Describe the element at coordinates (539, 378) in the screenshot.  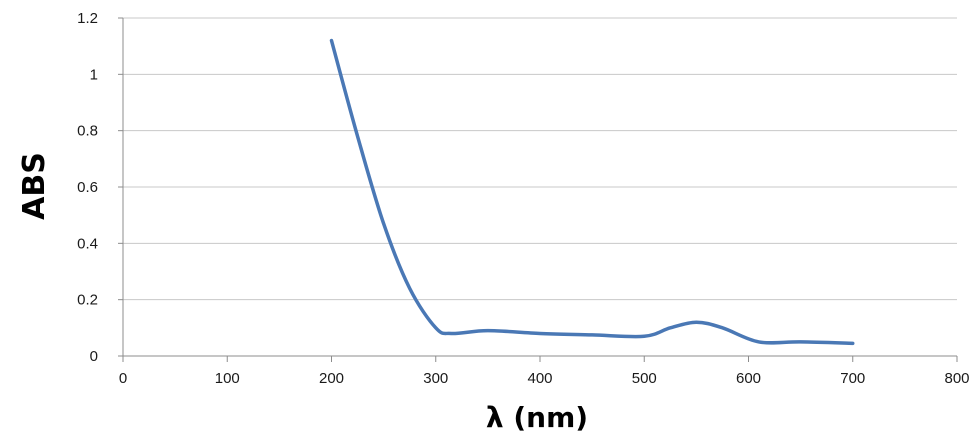
I see `x-tick-label: 400` at that location.